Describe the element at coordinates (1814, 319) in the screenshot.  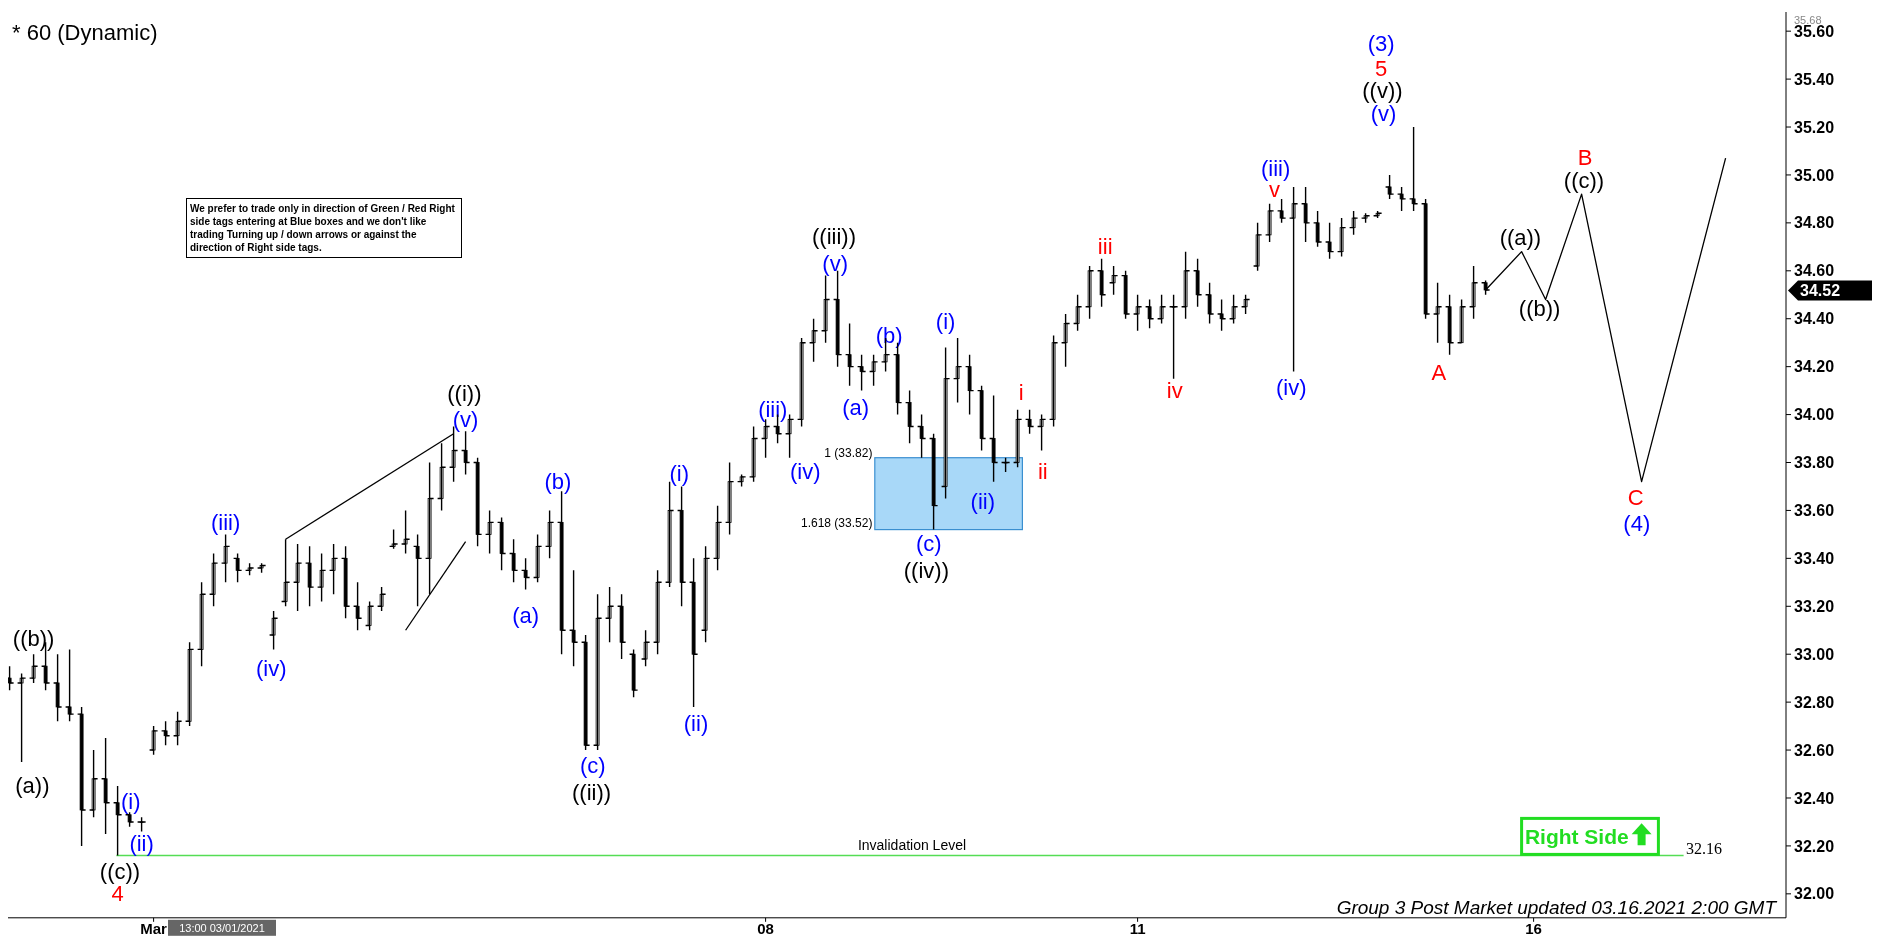
I see `y-tick-label: 34.40` at that location.